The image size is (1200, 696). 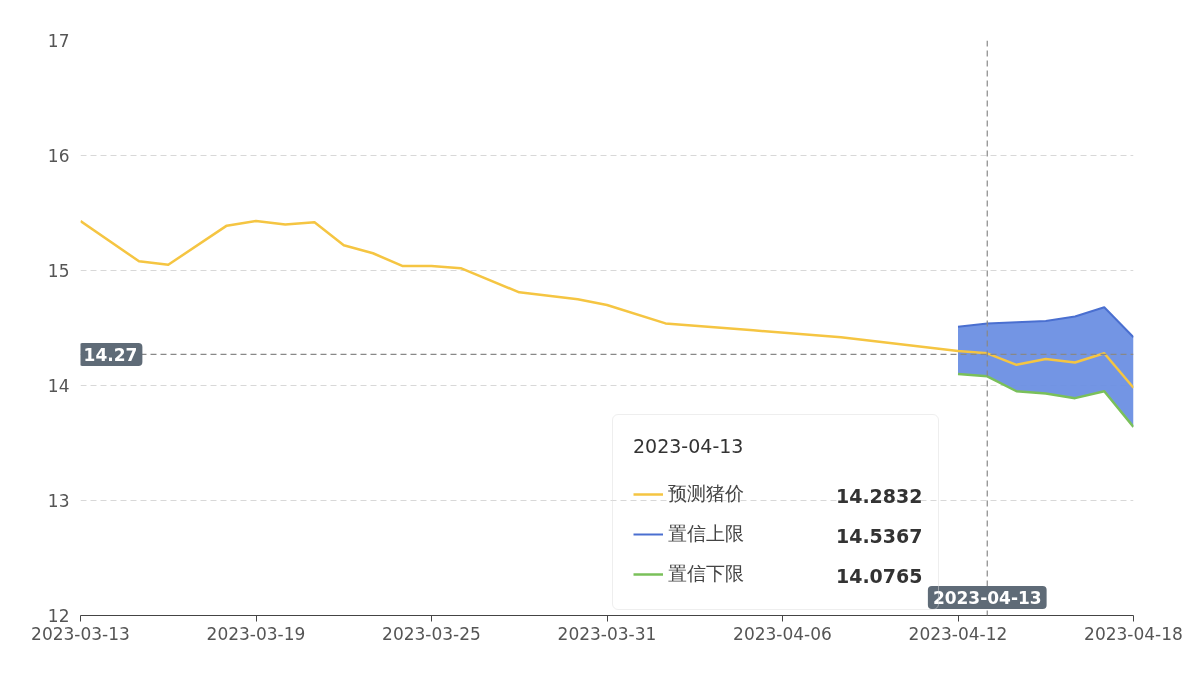 I want to click on y-tick-label: 15, so click(x=58, y=271).